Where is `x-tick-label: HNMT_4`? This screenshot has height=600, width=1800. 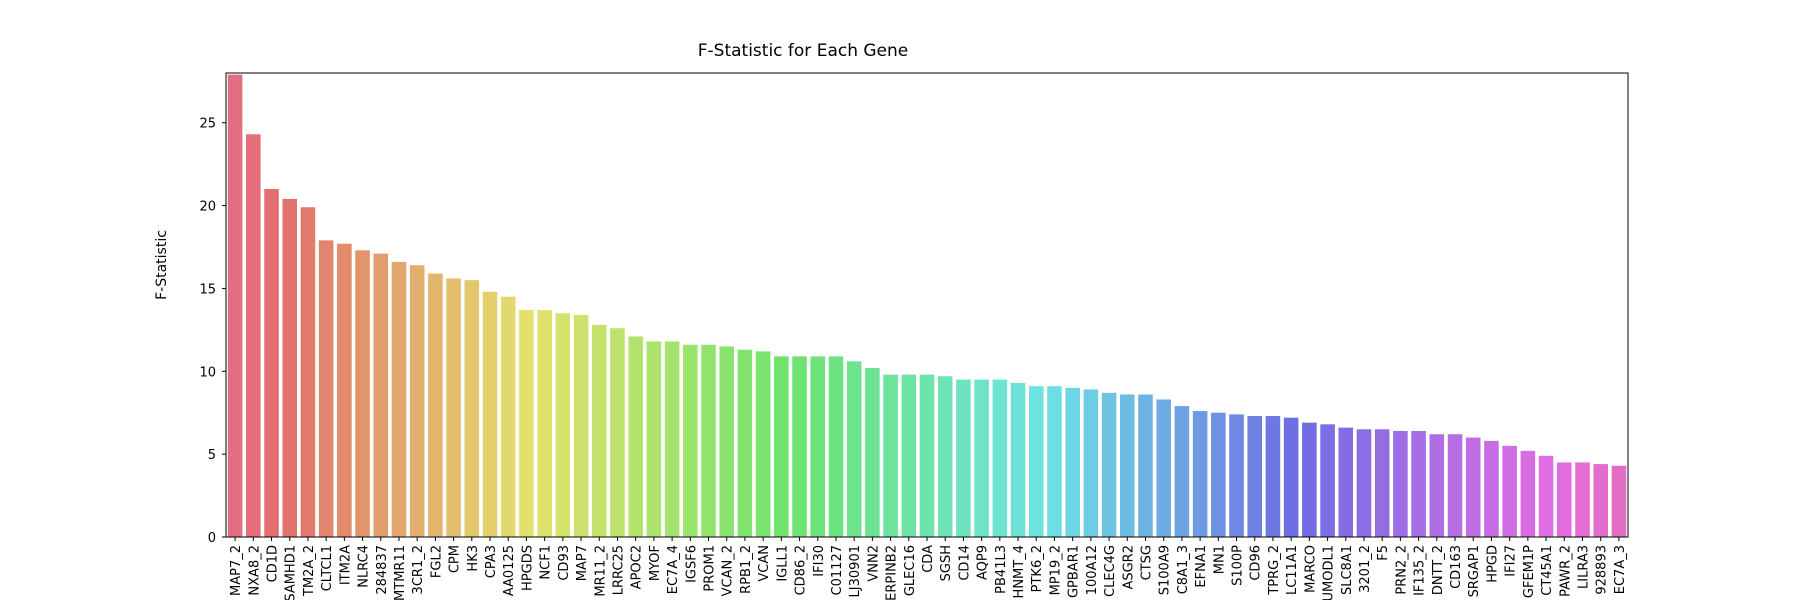
x-tick-label: HNMT_4 is located at coordinates (1019, 571).